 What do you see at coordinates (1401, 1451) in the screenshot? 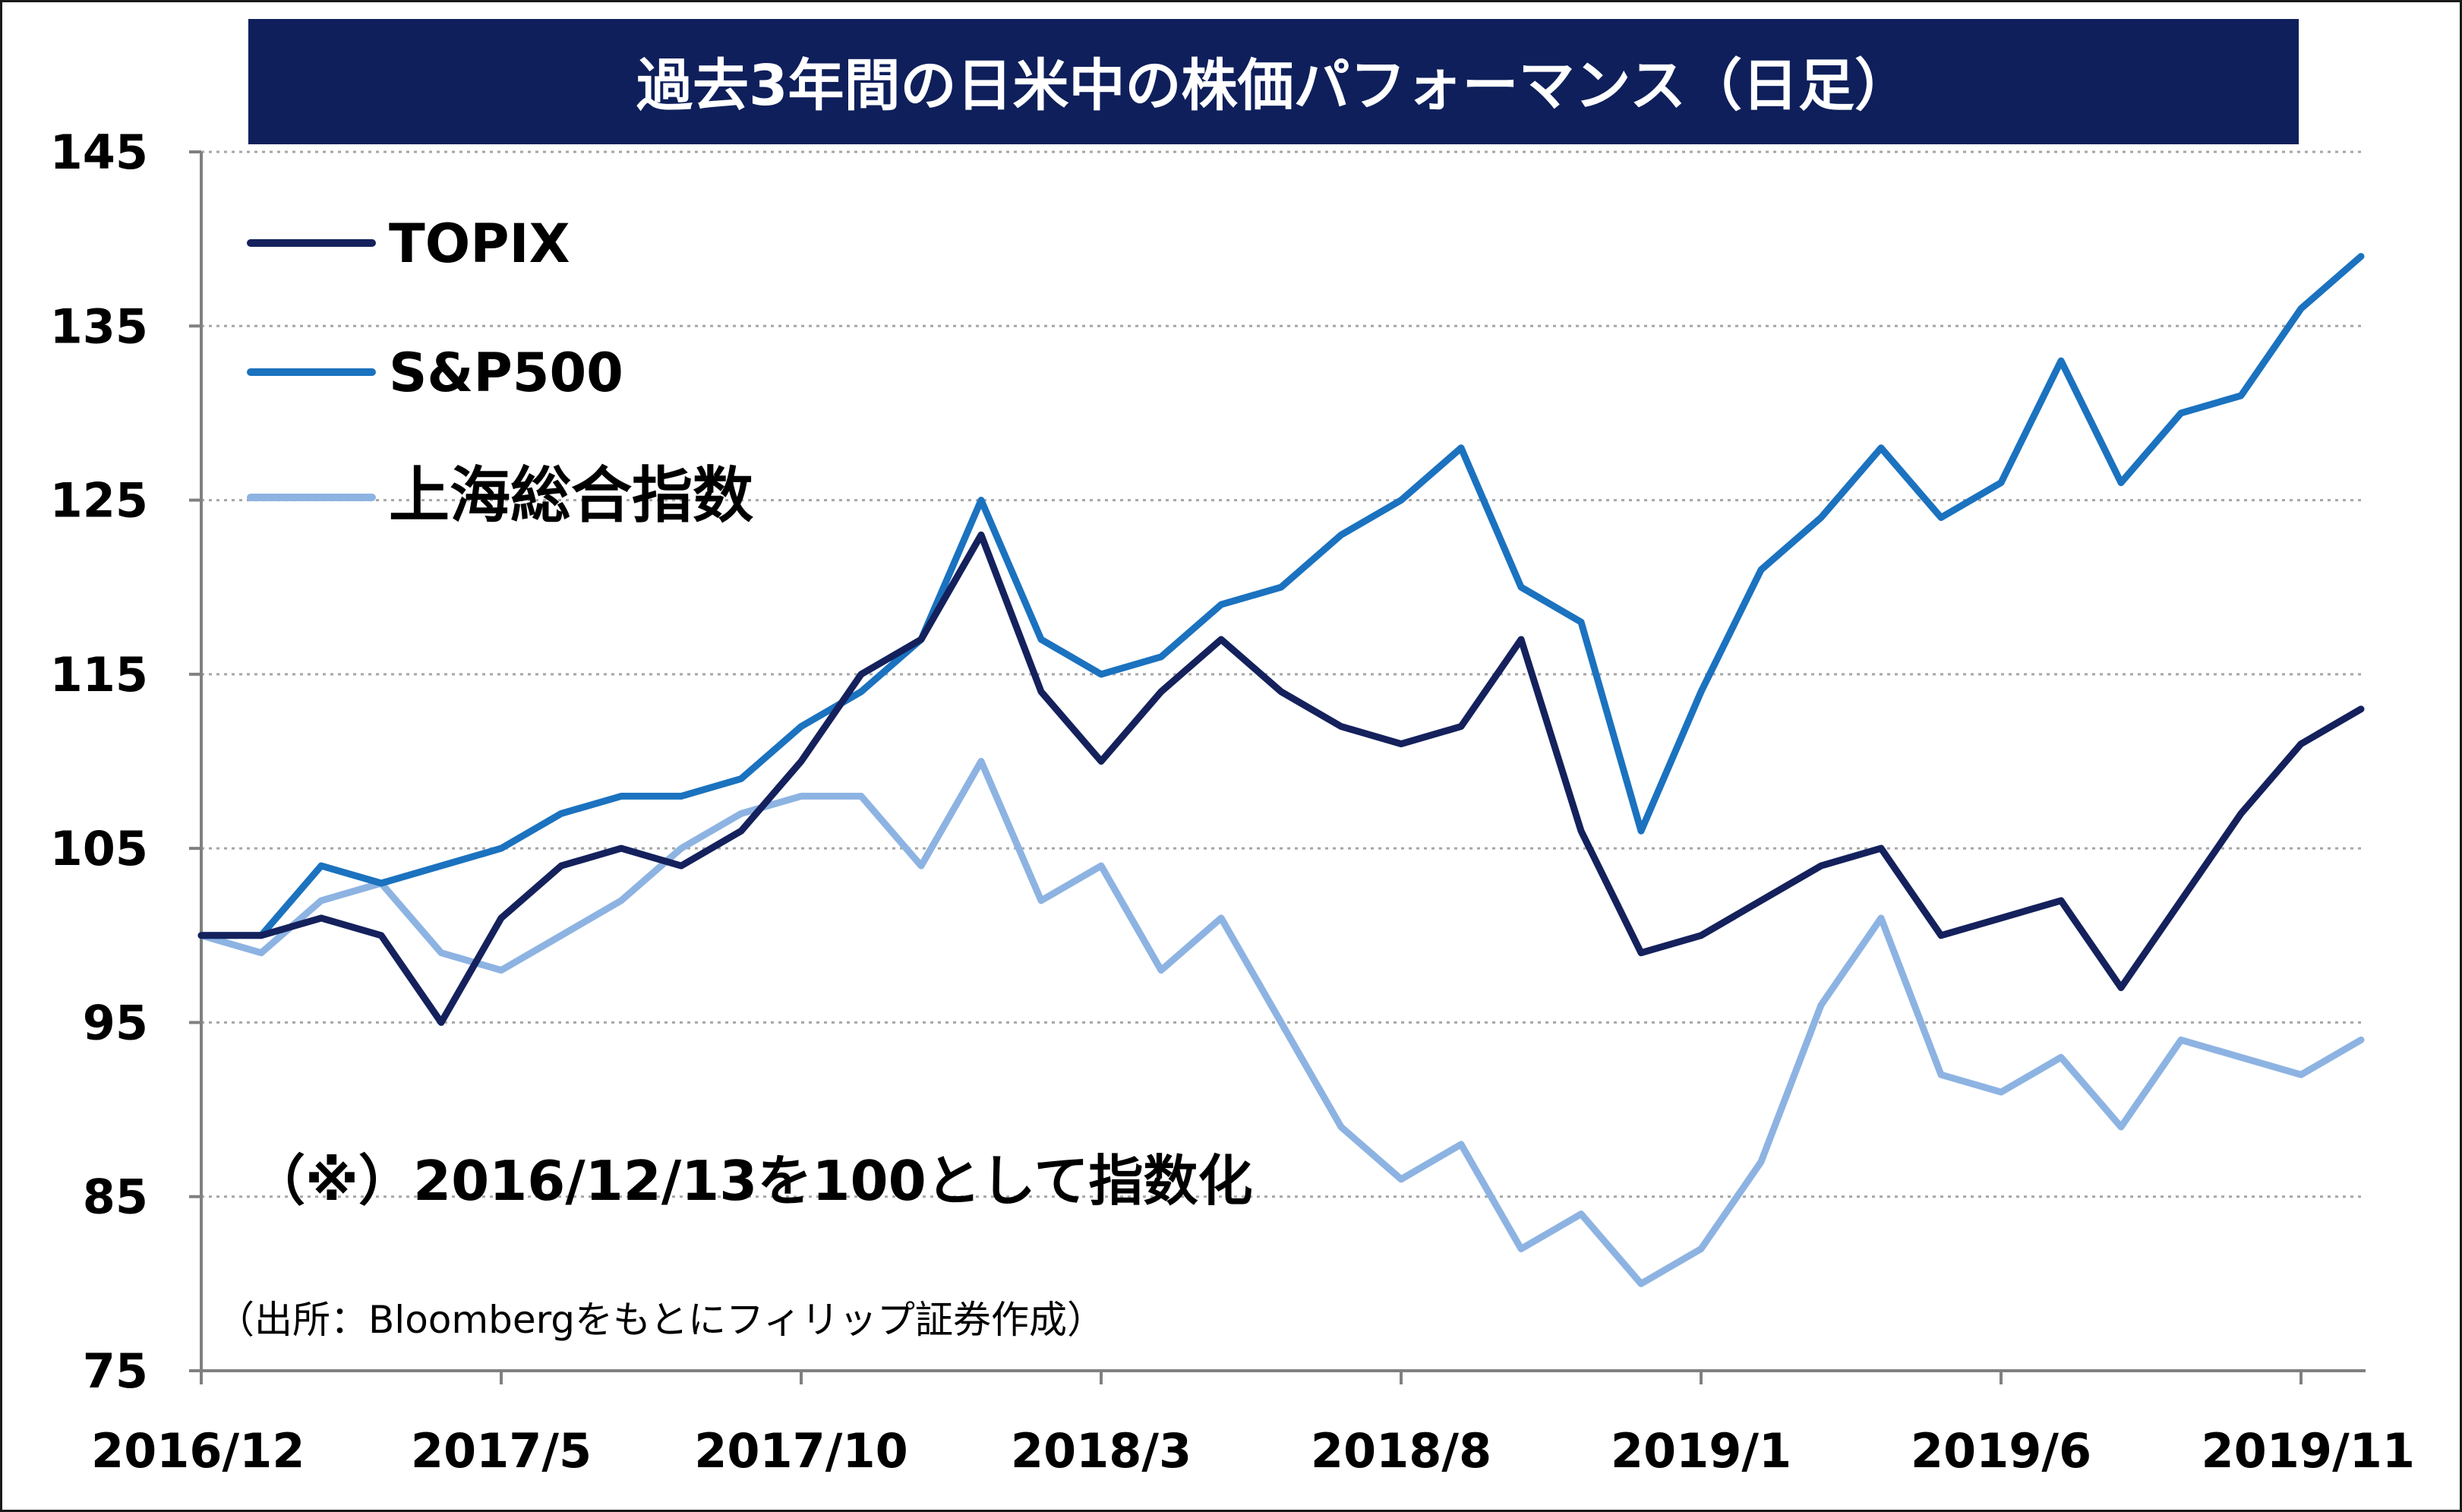
I see `x-tick-label: 2018/8` at bounding box center [1401, 1451].